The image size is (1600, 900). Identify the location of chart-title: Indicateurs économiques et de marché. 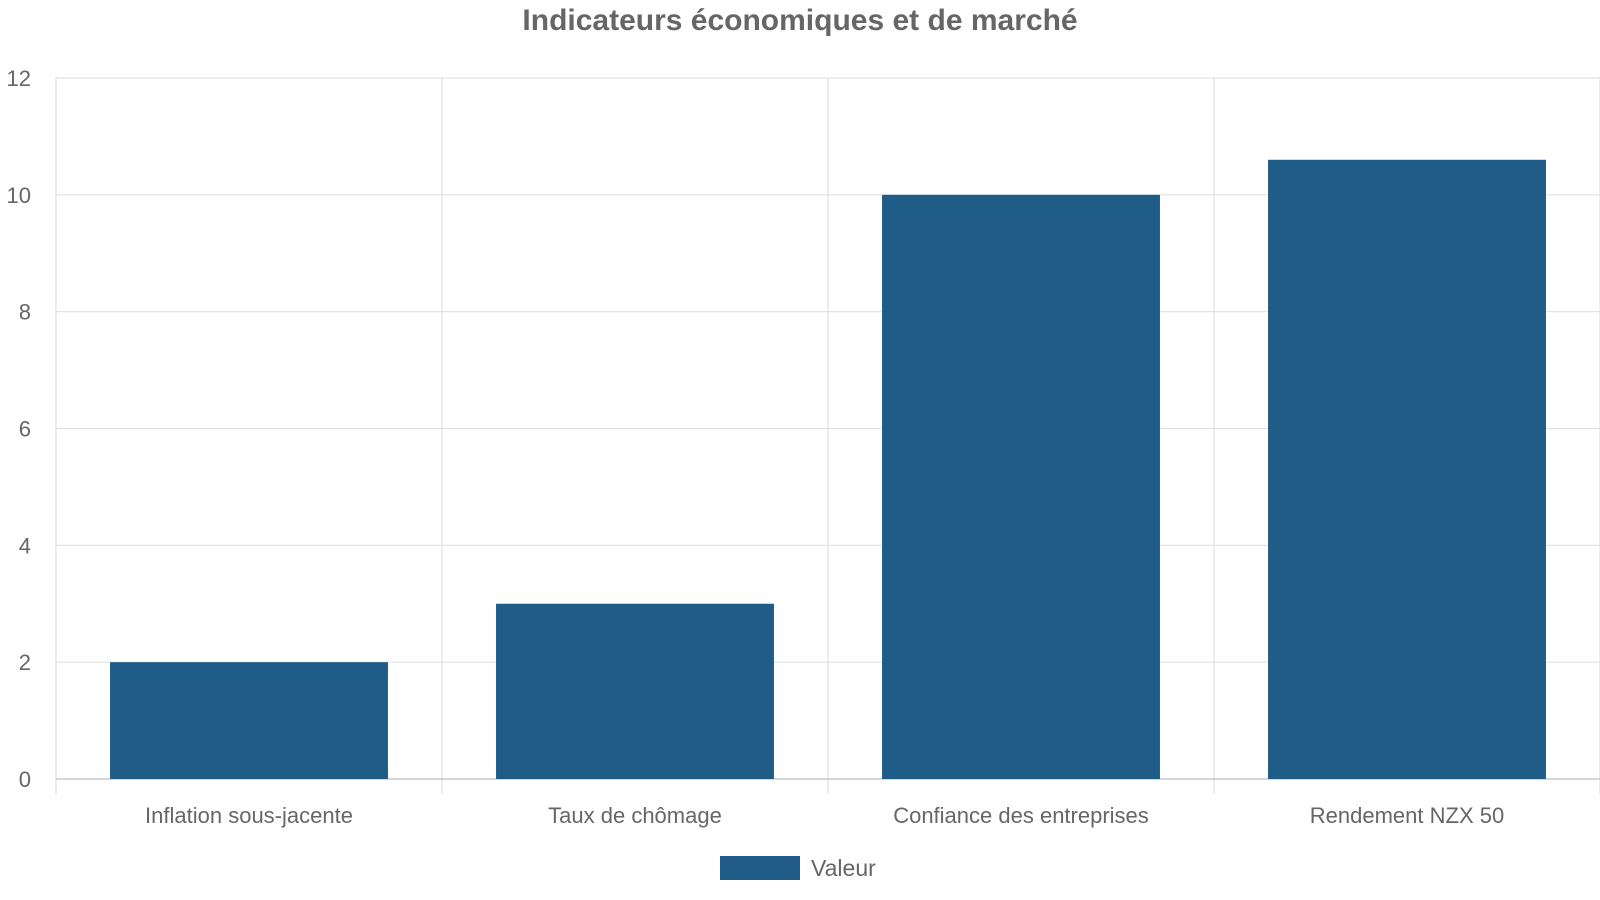
(799, 20).